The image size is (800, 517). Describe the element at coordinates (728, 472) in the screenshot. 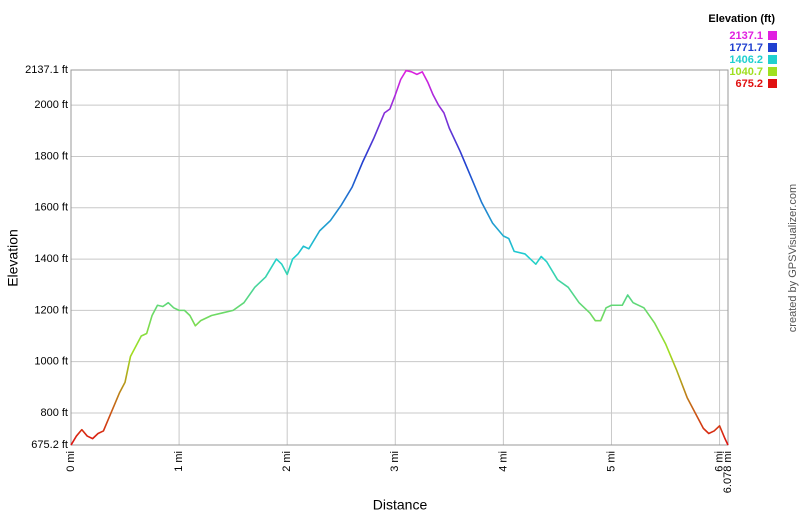

I see `x-tick-label: 6.078 mi` at that location.